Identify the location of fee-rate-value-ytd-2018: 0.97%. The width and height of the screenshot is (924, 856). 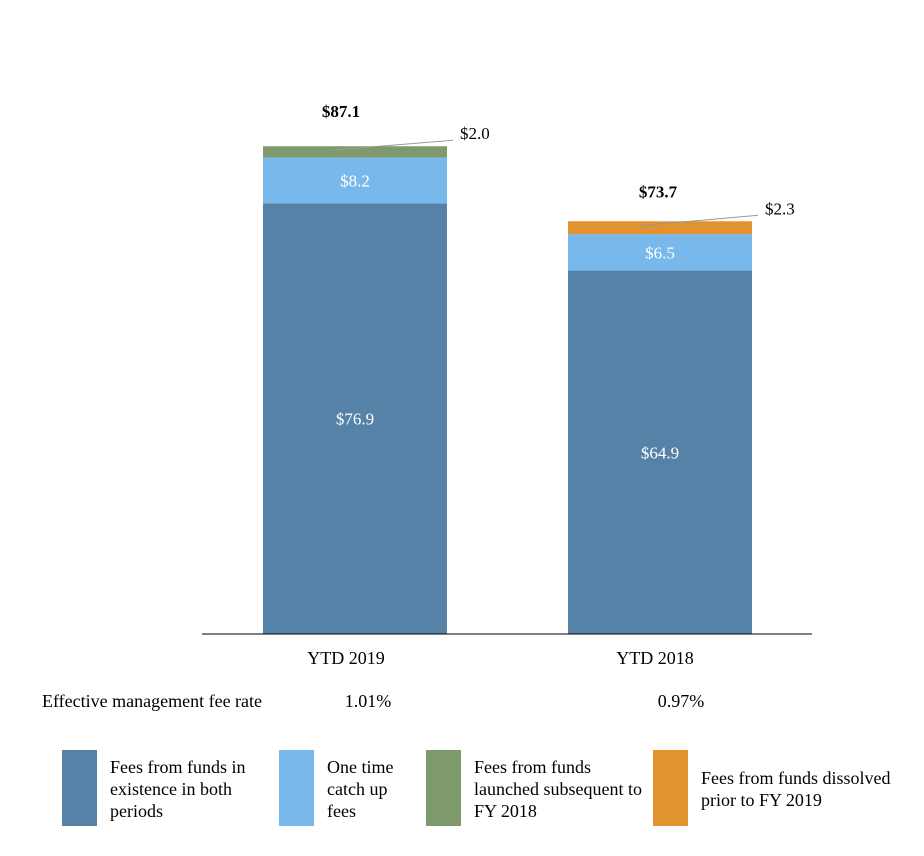
(681, 701).